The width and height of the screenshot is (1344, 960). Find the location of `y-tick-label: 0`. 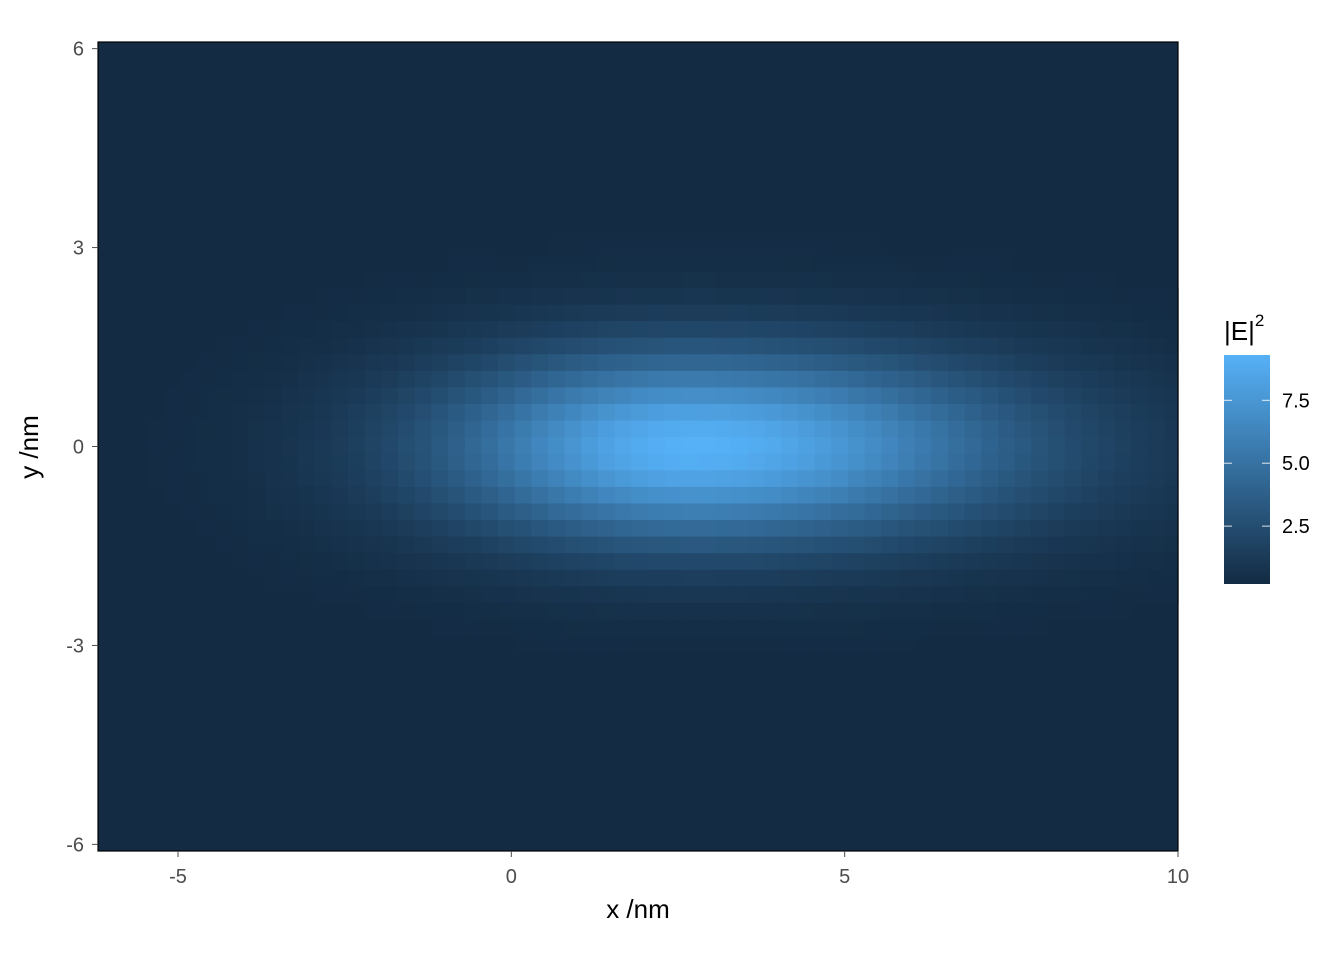

y-tick-label: 0 is located at coordinates (78, 448).